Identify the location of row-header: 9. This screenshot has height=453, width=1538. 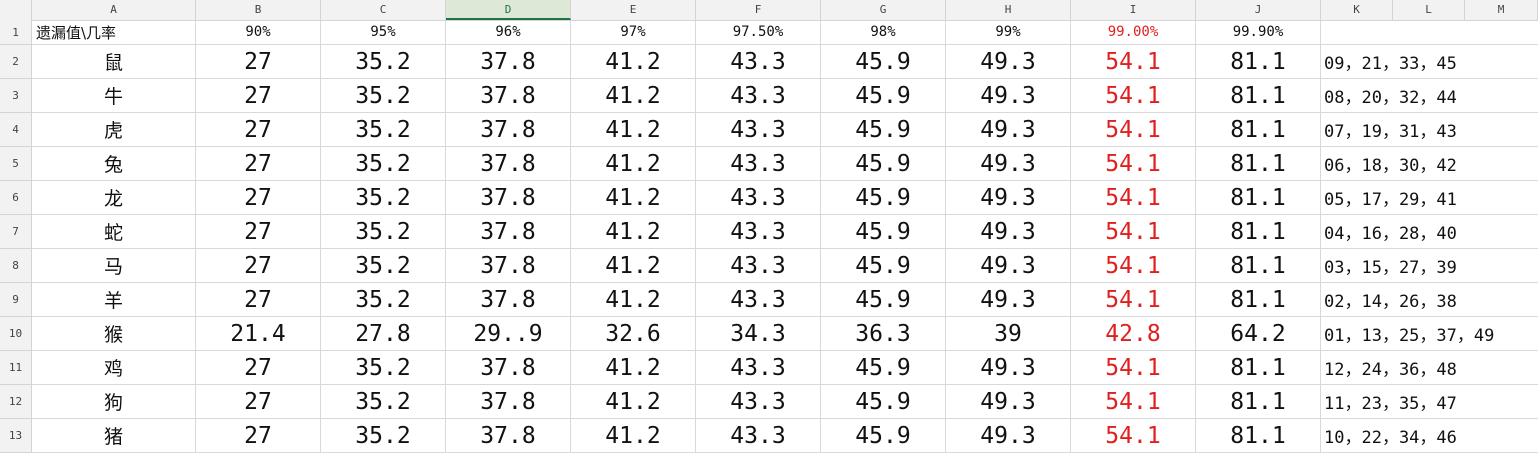
(16, 300).